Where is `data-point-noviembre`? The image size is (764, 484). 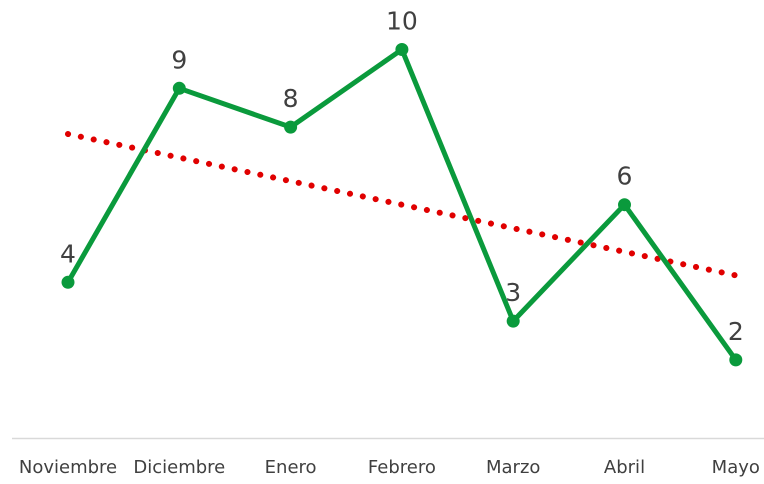
data-point-noviembre is located at coordinates (68, 282).